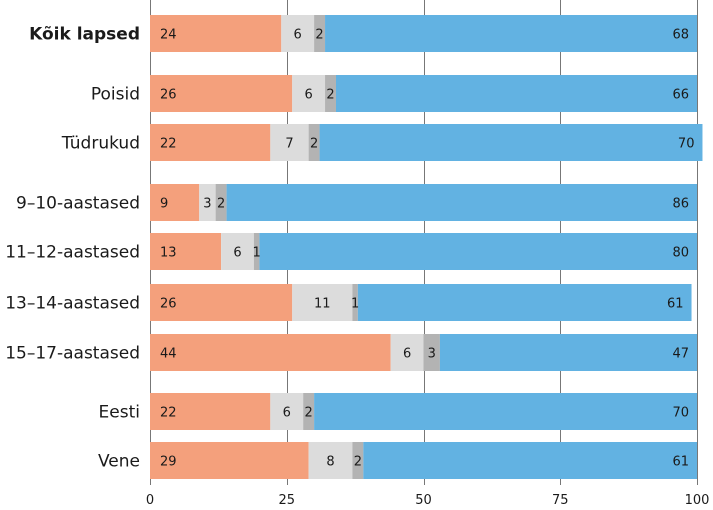 The width and height of the screenshot is (713, 510). What do you see at coordinates (164, 204) in the screenshot?
I see `data-label-3-0: 9` at bounding box center [164, 204].